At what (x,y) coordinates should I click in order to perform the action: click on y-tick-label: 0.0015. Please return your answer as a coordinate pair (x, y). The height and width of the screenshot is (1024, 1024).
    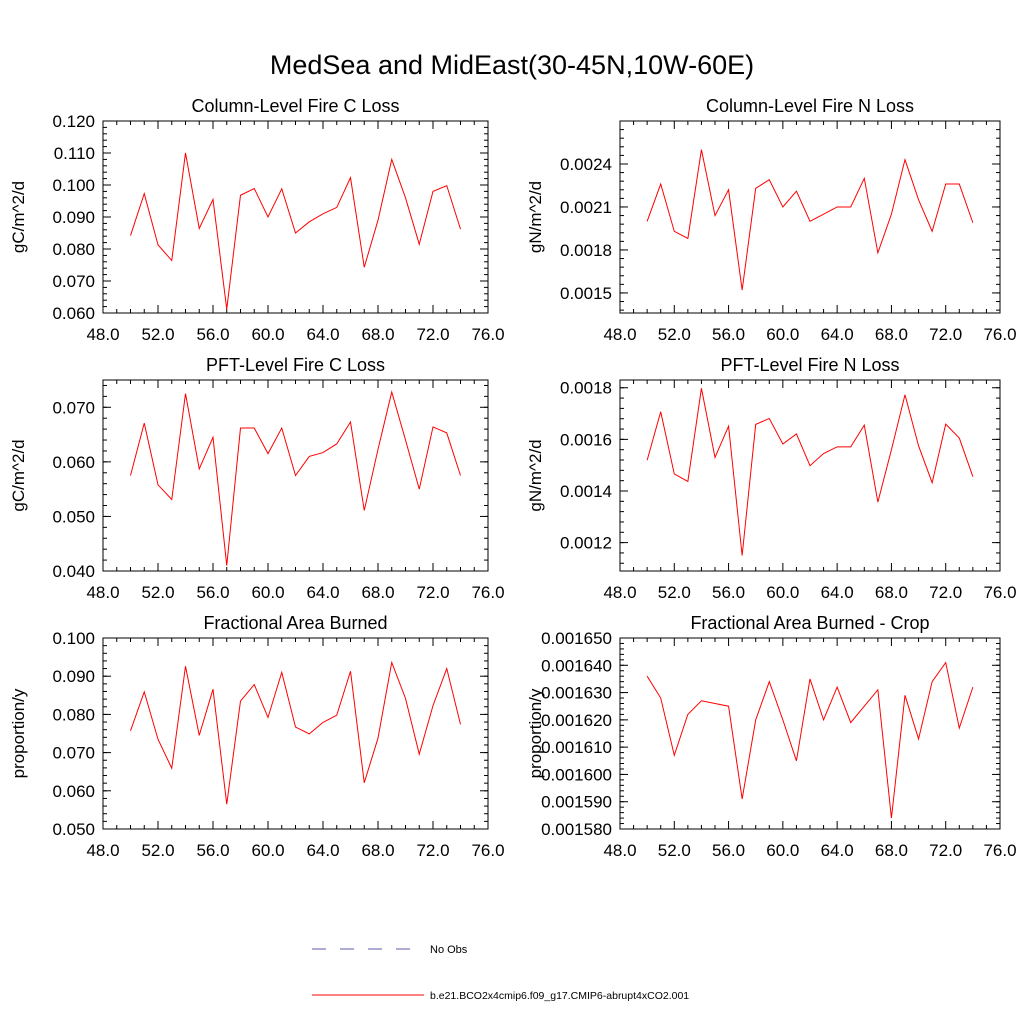
    Looking at the image, I should click on (586, 293).